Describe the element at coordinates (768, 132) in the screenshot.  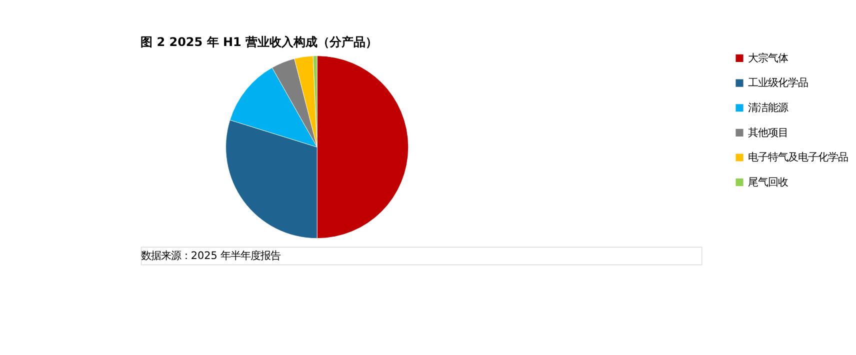
I see `legend-label: 其他项目` at that location.